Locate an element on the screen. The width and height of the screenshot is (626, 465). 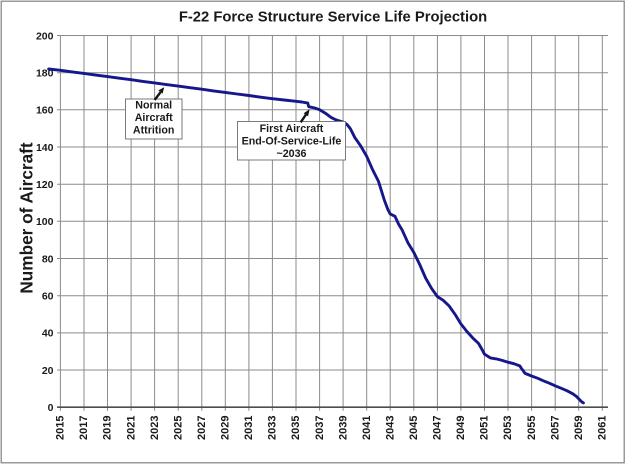
svg-text: Normal is located at coordinates (153, 106).